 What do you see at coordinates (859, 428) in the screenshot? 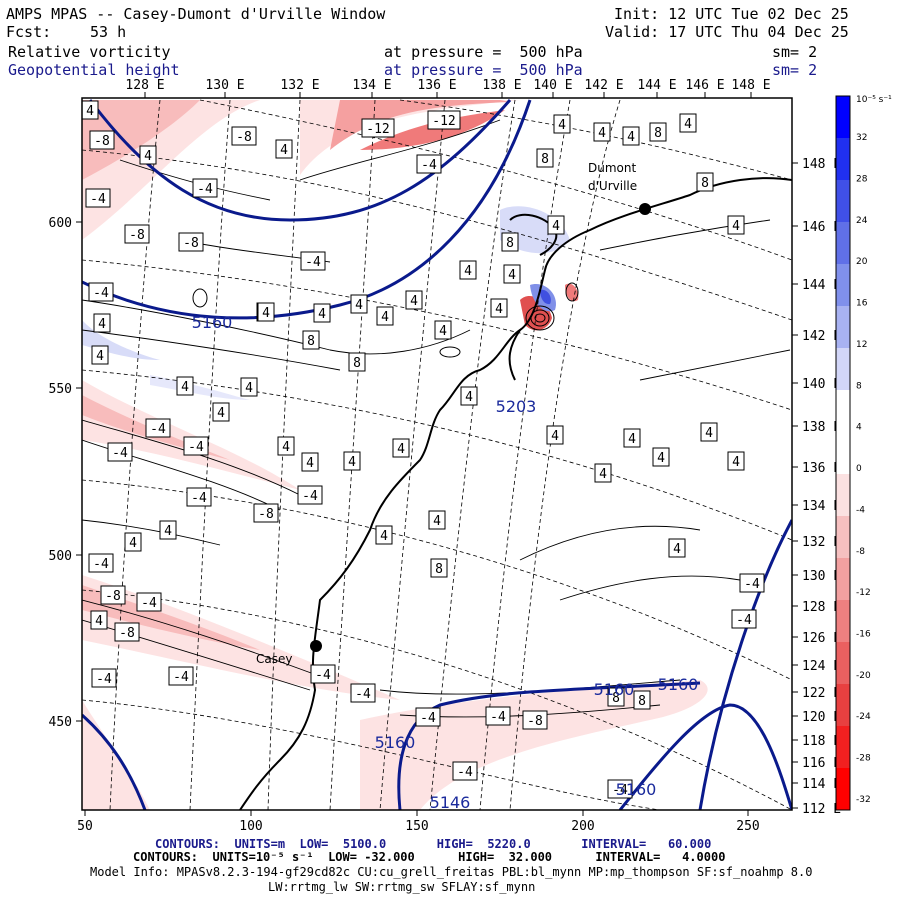
I see `colorbar-label: 4` at bounding box center [859, 428].